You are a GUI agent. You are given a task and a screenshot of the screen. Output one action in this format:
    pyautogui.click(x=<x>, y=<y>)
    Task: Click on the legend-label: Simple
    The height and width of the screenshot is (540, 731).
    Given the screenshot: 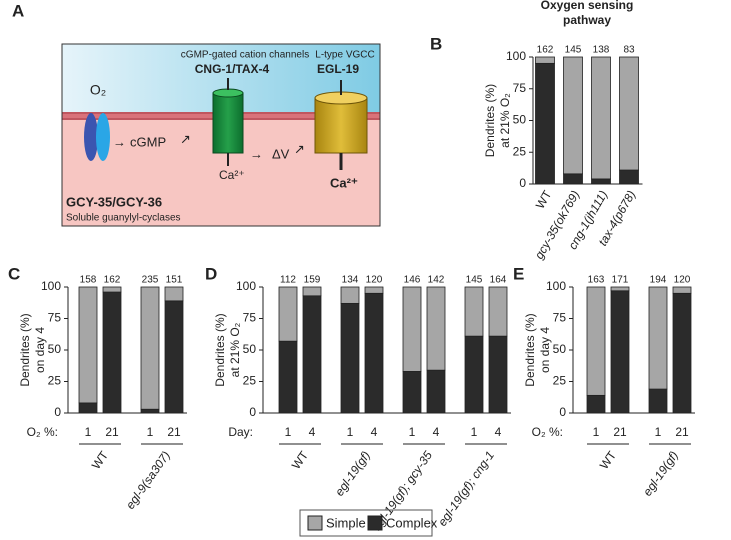 What is the action you would take?
    pyautogui.click(x=346, y=522)
    